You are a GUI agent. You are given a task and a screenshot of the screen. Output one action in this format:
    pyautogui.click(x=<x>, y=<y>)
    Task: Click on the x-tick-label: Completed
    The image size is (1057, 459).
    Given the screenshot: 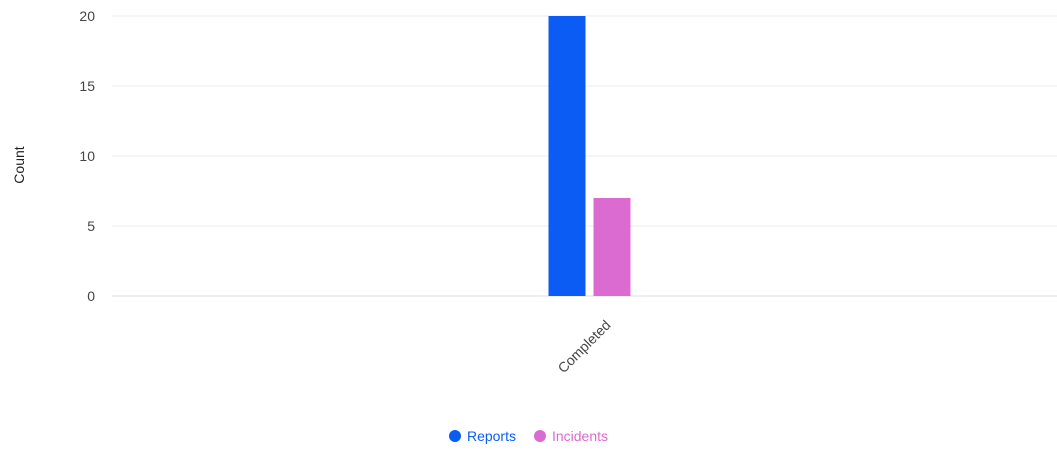 What is the action you would take?
    pyautogui.click(x=583, y=346)
    